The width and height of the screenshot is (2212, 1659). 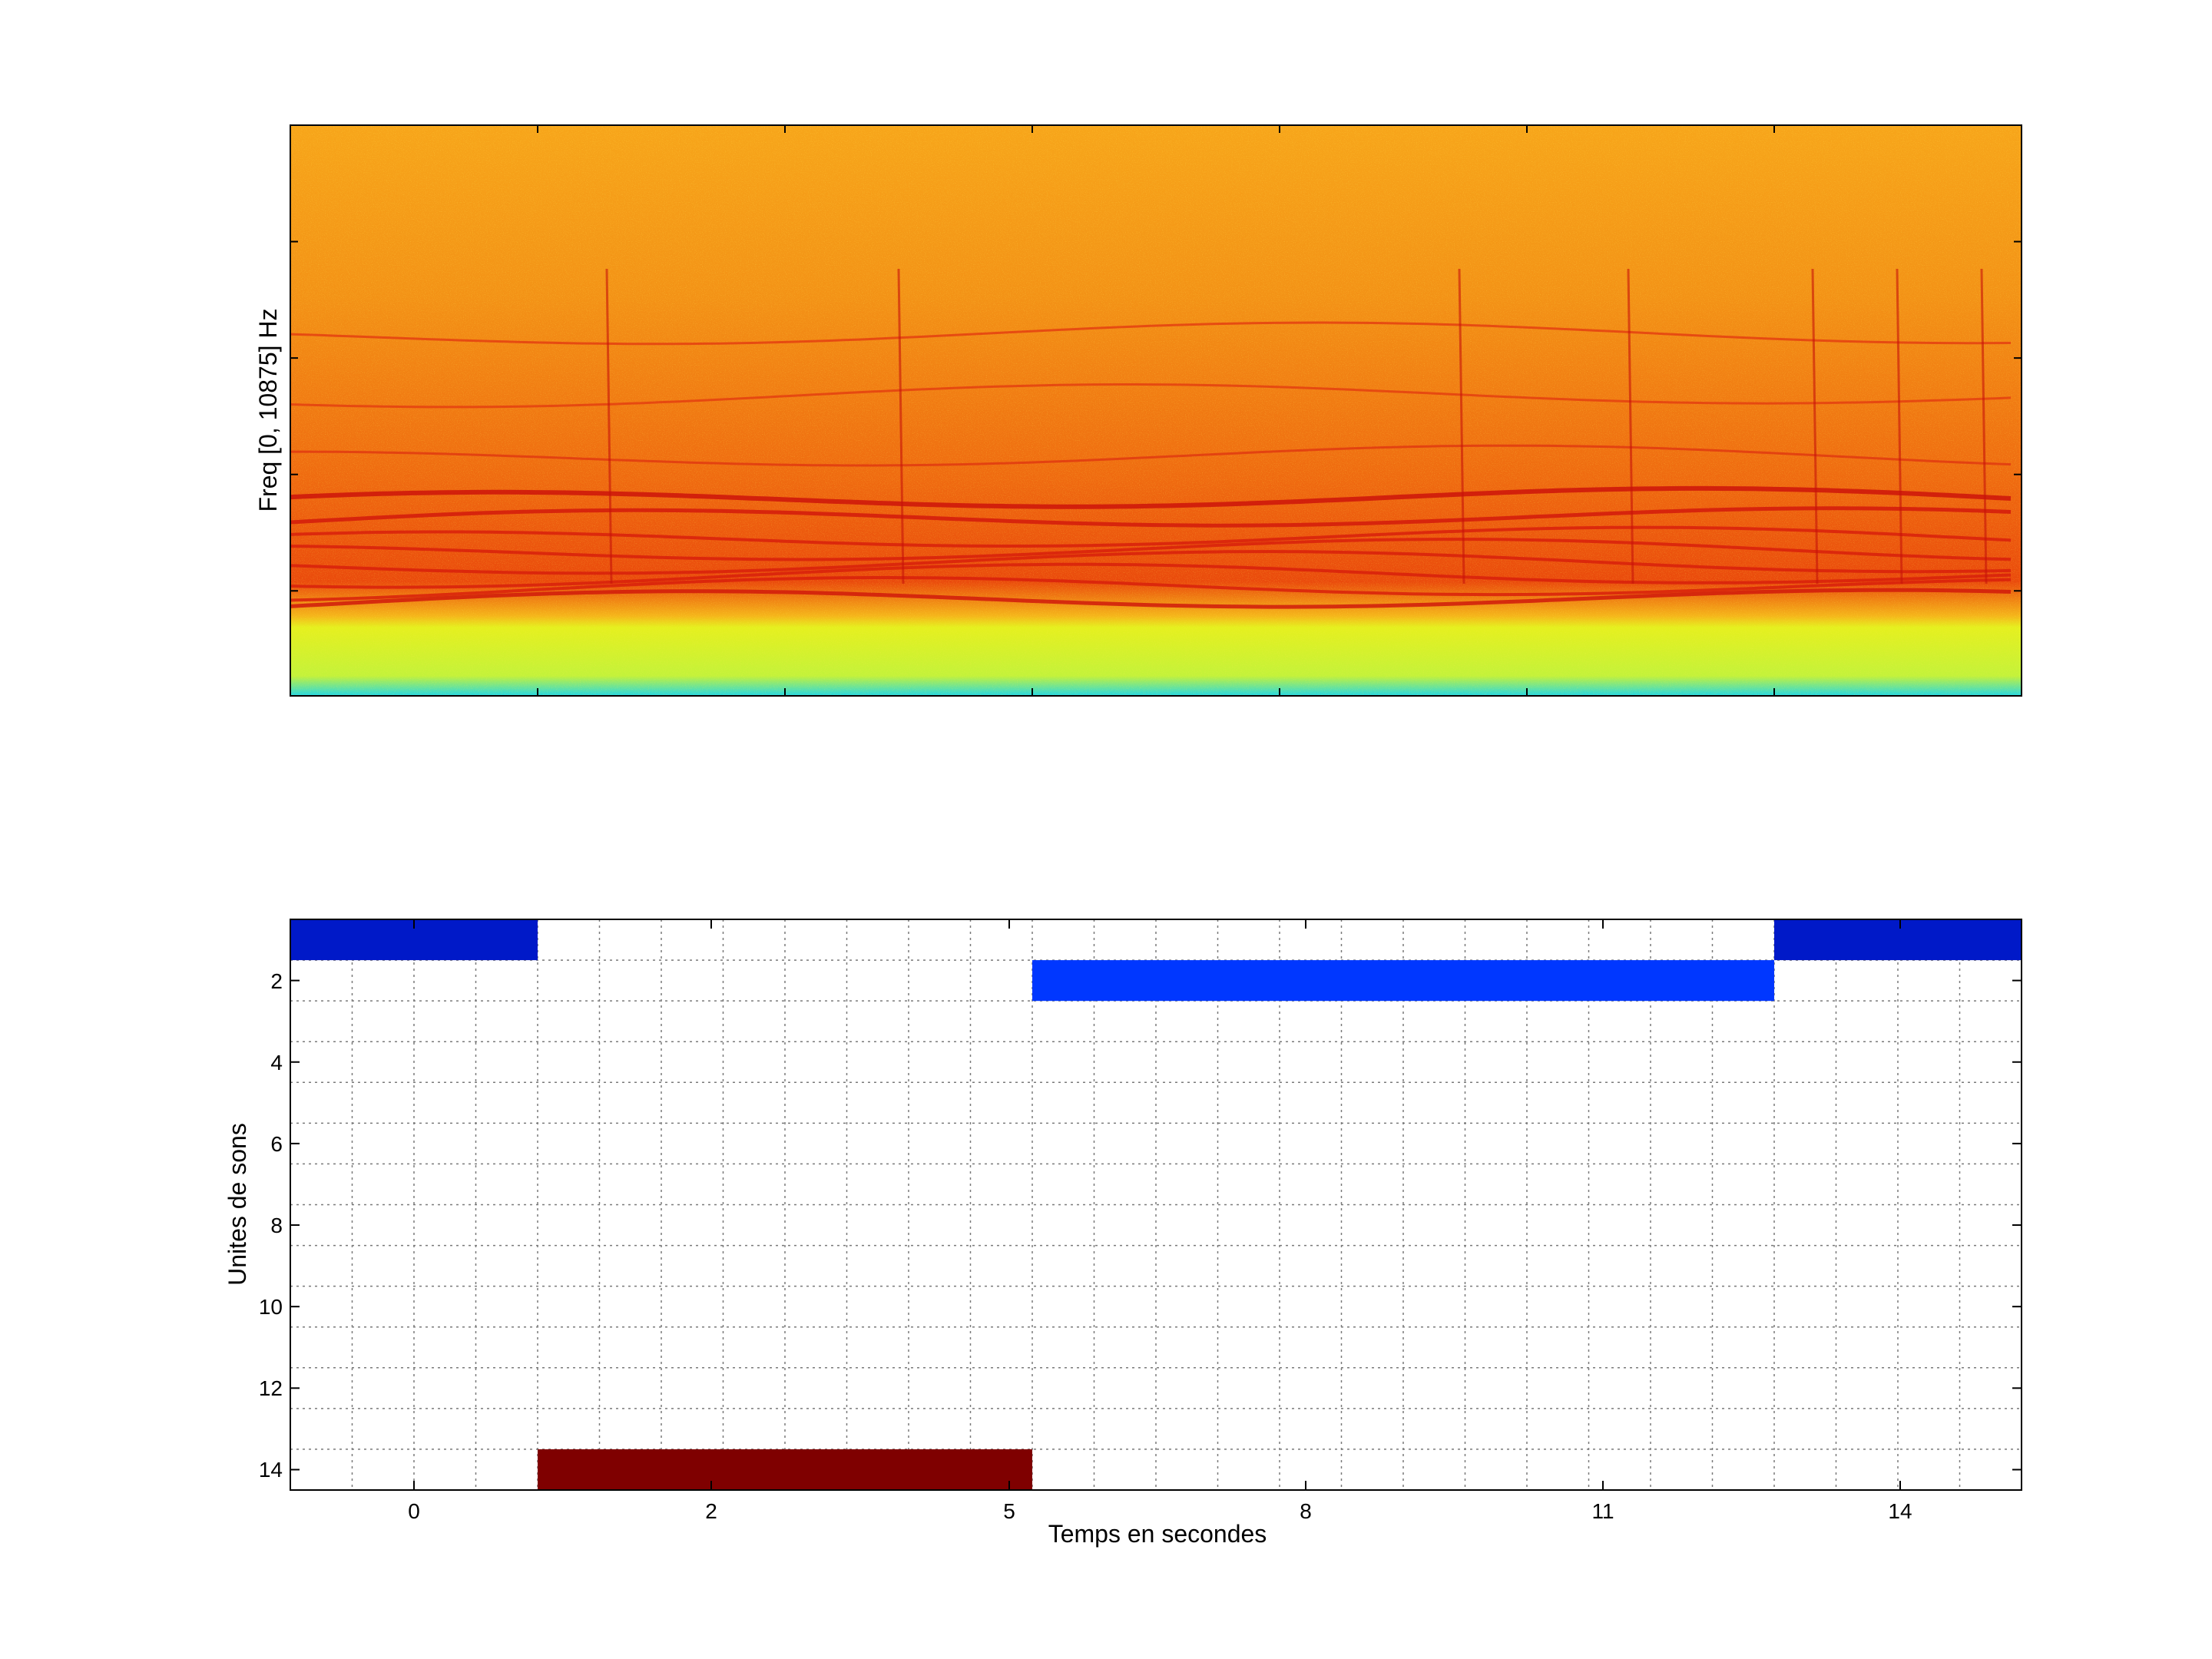 What do you see at coordinates (271, 1307) in the screenshot?
I see `y-tick-label: 10` at bounding box center [271, 1307].